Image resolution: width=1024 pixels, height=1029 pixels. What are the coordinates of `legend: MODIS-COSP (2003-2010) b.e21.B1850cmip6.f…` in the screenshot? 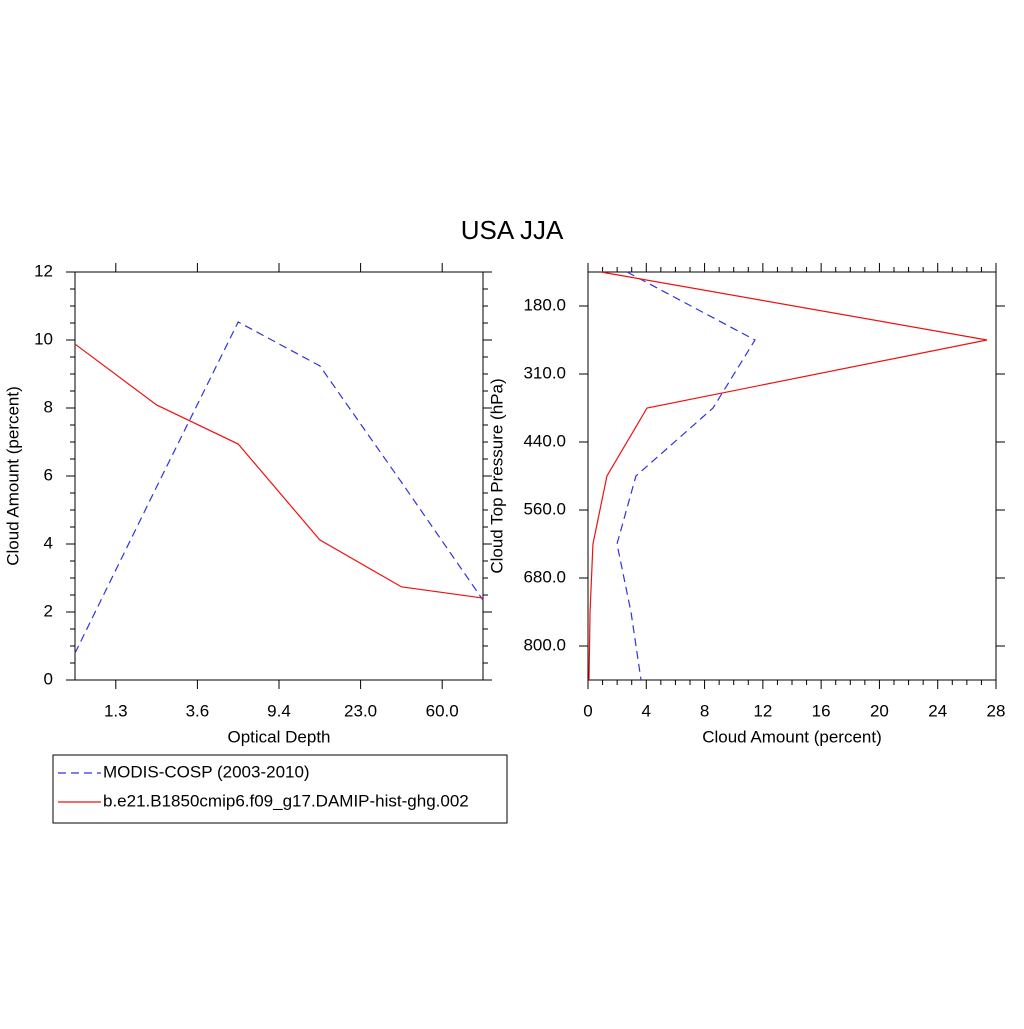 It's located at (280, 789).